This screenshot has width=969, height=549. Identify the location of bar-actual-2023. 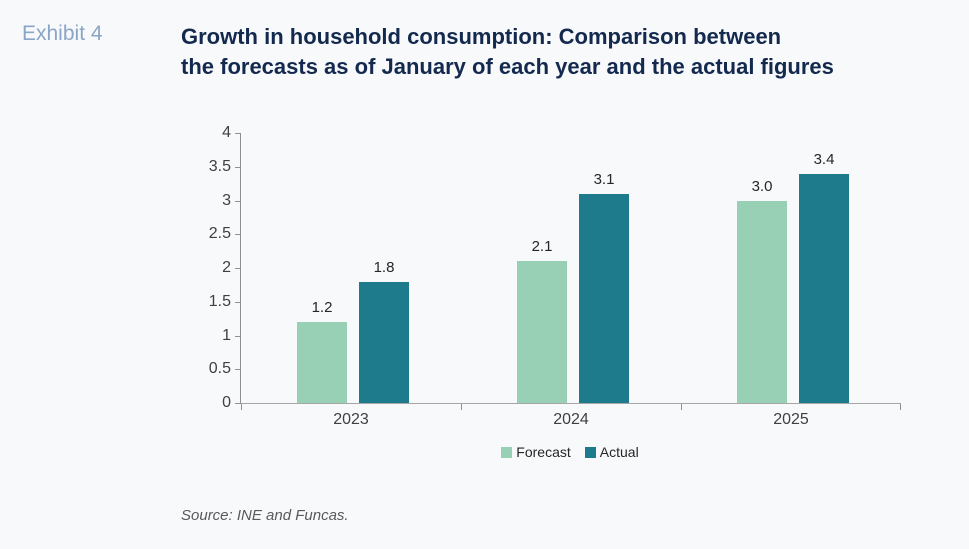
(384, 342).